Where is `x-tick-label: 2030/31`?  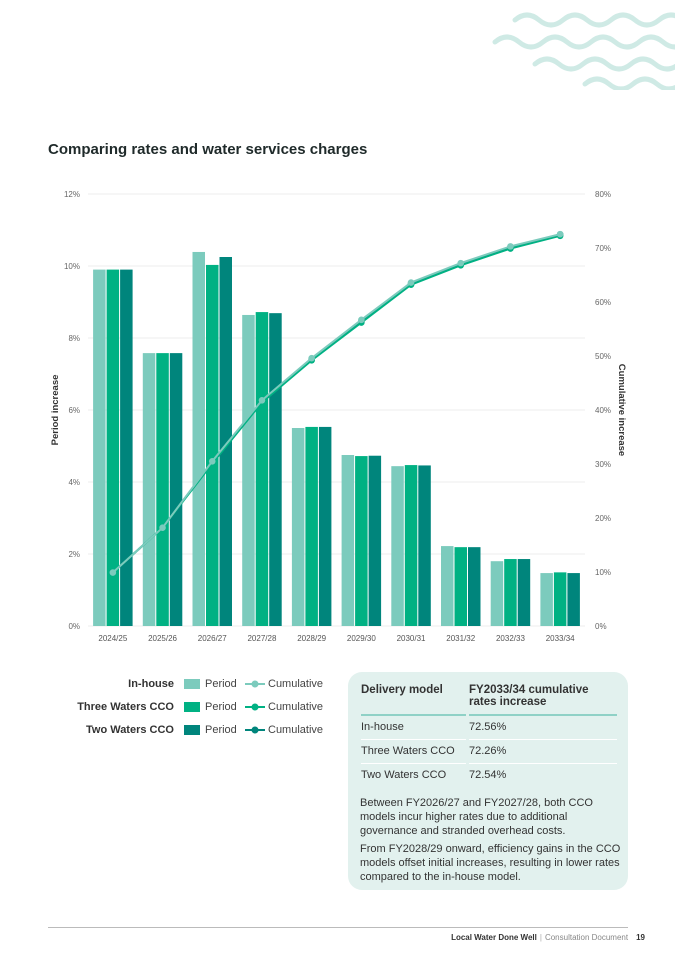 x-tick-label: 2030/31 is located at coordinates (411, 638).